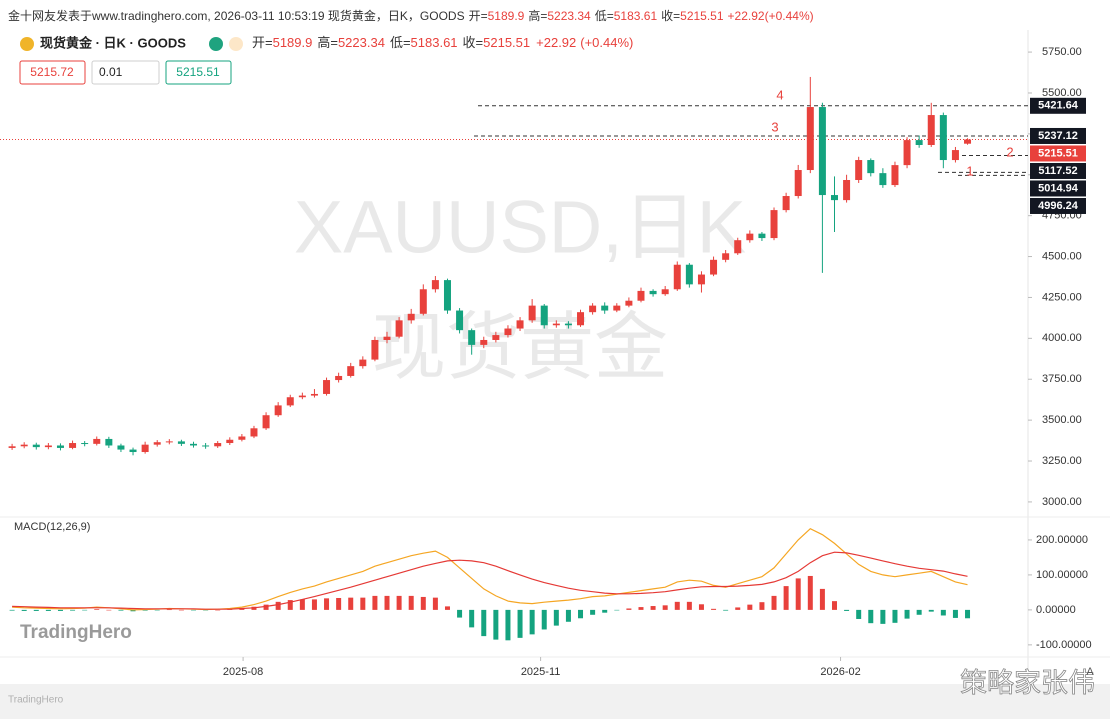 This screenshot has height=719, width=1110. Describe the element at coordinates (473, 42) in the screenshot. I see `ohlc-label: 收=` at that location.